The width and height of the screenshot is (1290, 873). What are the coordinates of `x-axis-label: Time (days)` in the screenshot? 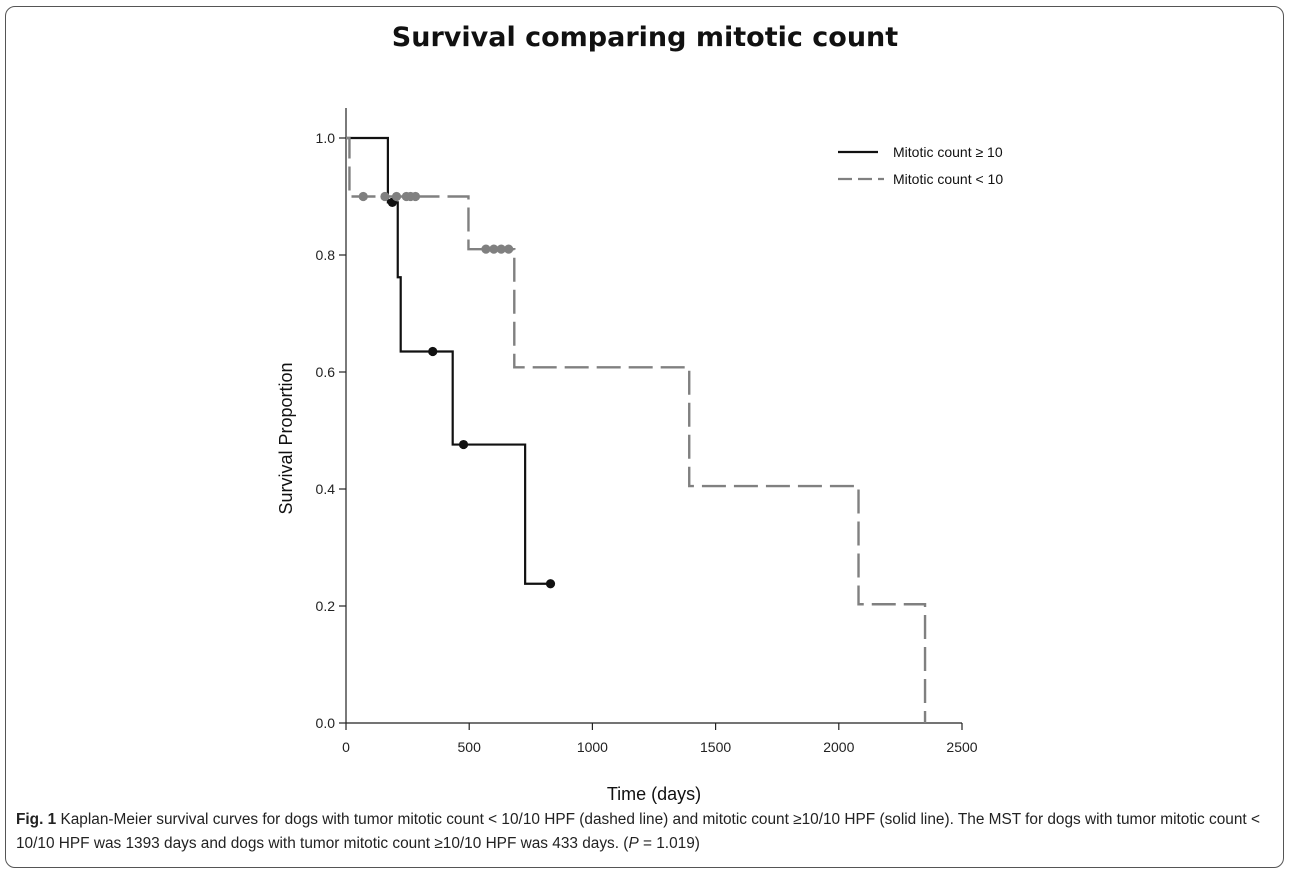 It's located at (654, 794).